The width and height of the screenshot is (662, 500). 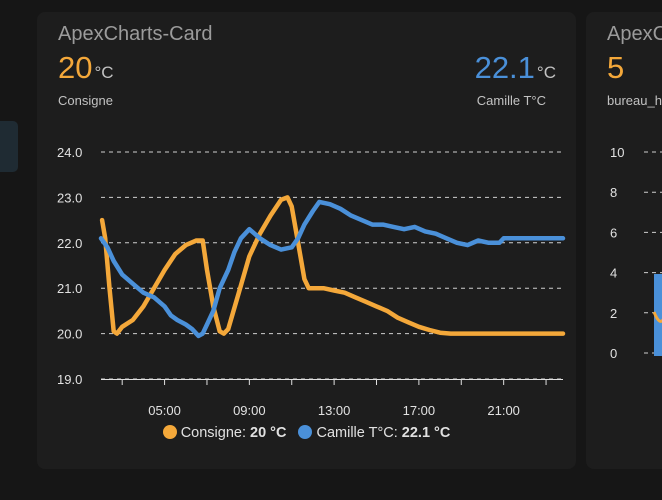 What do you see at coordinates (268, 433) in the screenshot?
I see `legend-value-consigne: 20 °C` at bounding box center [268, 433].